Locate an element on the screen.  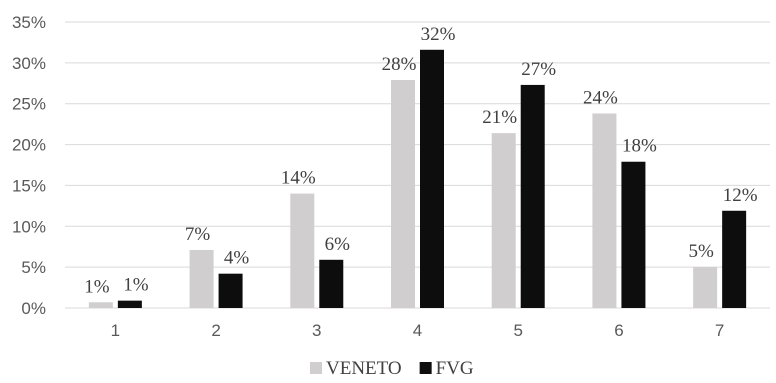
legend-label-fvg: FVG is located at coordinates (455, 368).